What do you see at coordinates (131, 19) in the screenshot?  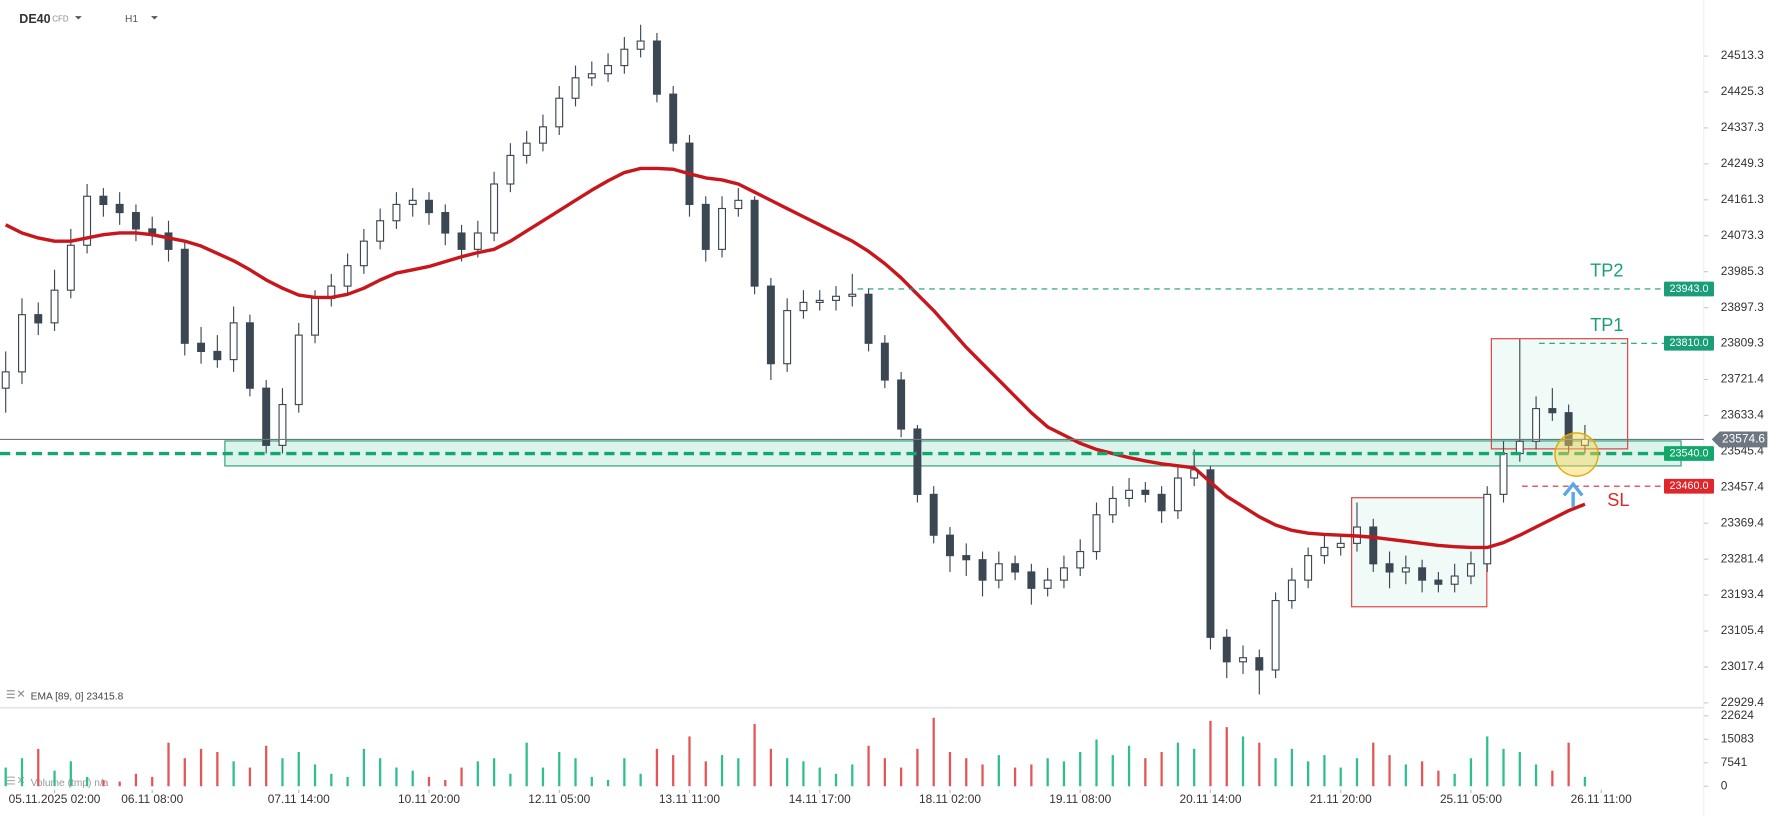 I see `timeframe: H1` at bounding box center [131, 19].